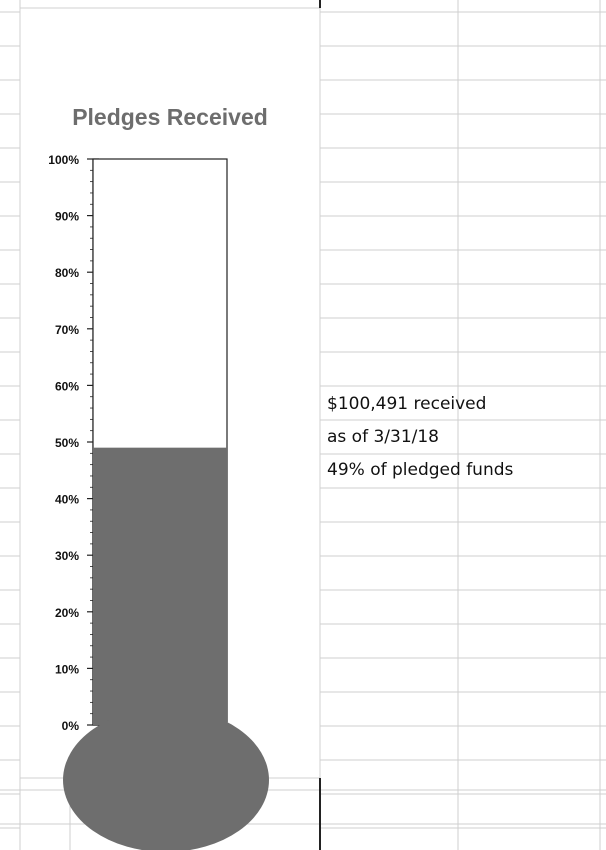 Image resolution: width=606 pixels, height=850 pixels. What do you see at coordinates (383, 437) in the screenshot?
I see `as-of-date-text: as of 3/31/18` at bounding box center [383, 437].